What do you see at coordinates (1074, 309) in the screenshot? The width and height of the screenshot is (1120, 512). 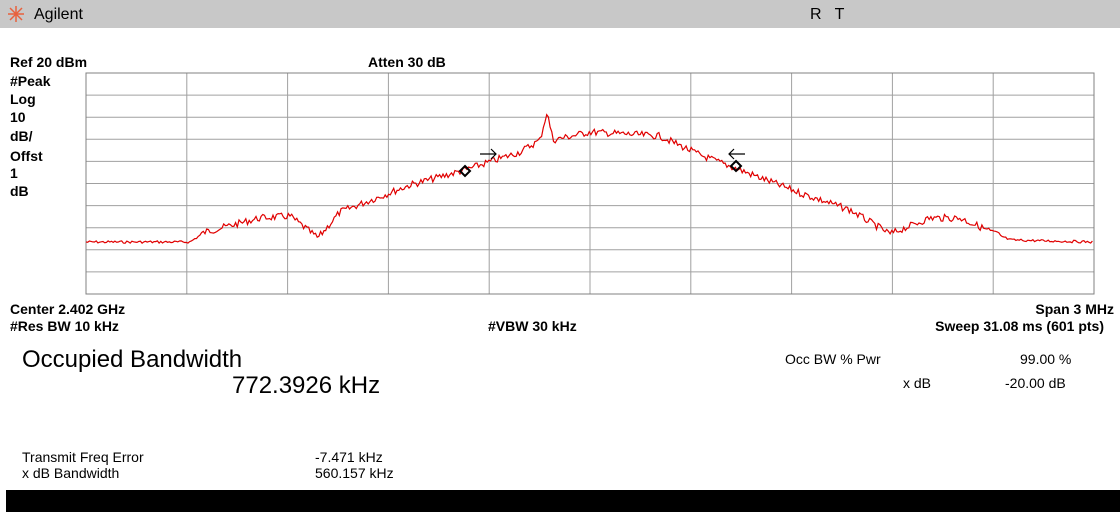 I see `span: Span 3 MHz` at bounding box center [1074, 309].